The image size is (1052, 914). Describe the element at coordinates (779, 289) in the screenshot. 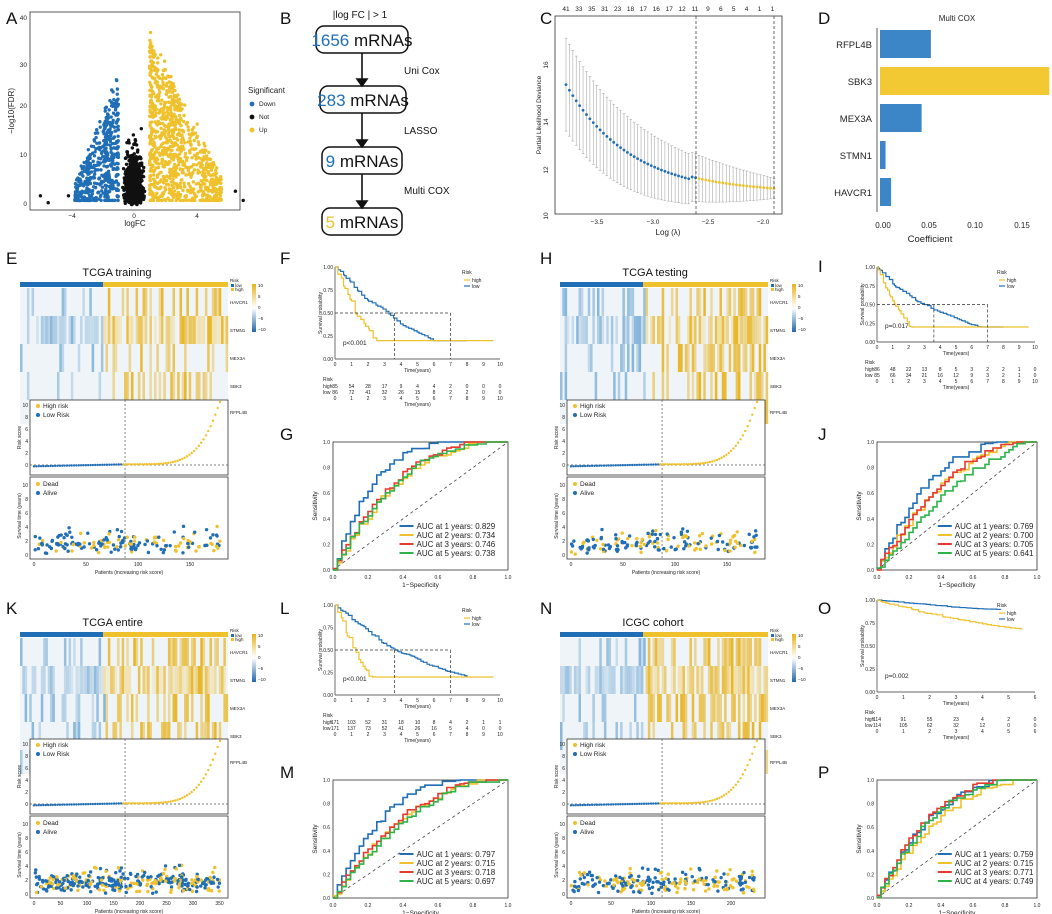

I see `heatmap-legend-high: high` at that location.